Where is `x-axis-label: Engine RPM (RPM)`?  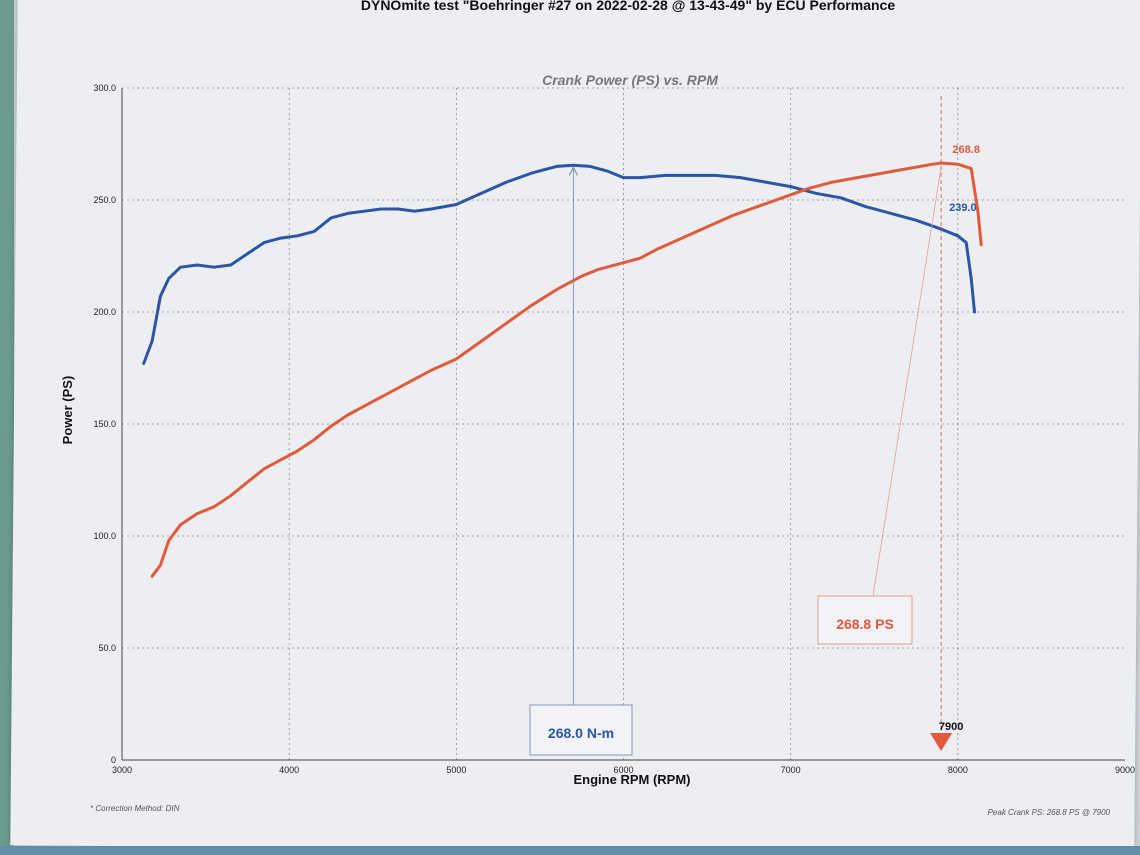 x-axis-label: Engine RPM (RPM) is located at coordinates (632, 779).